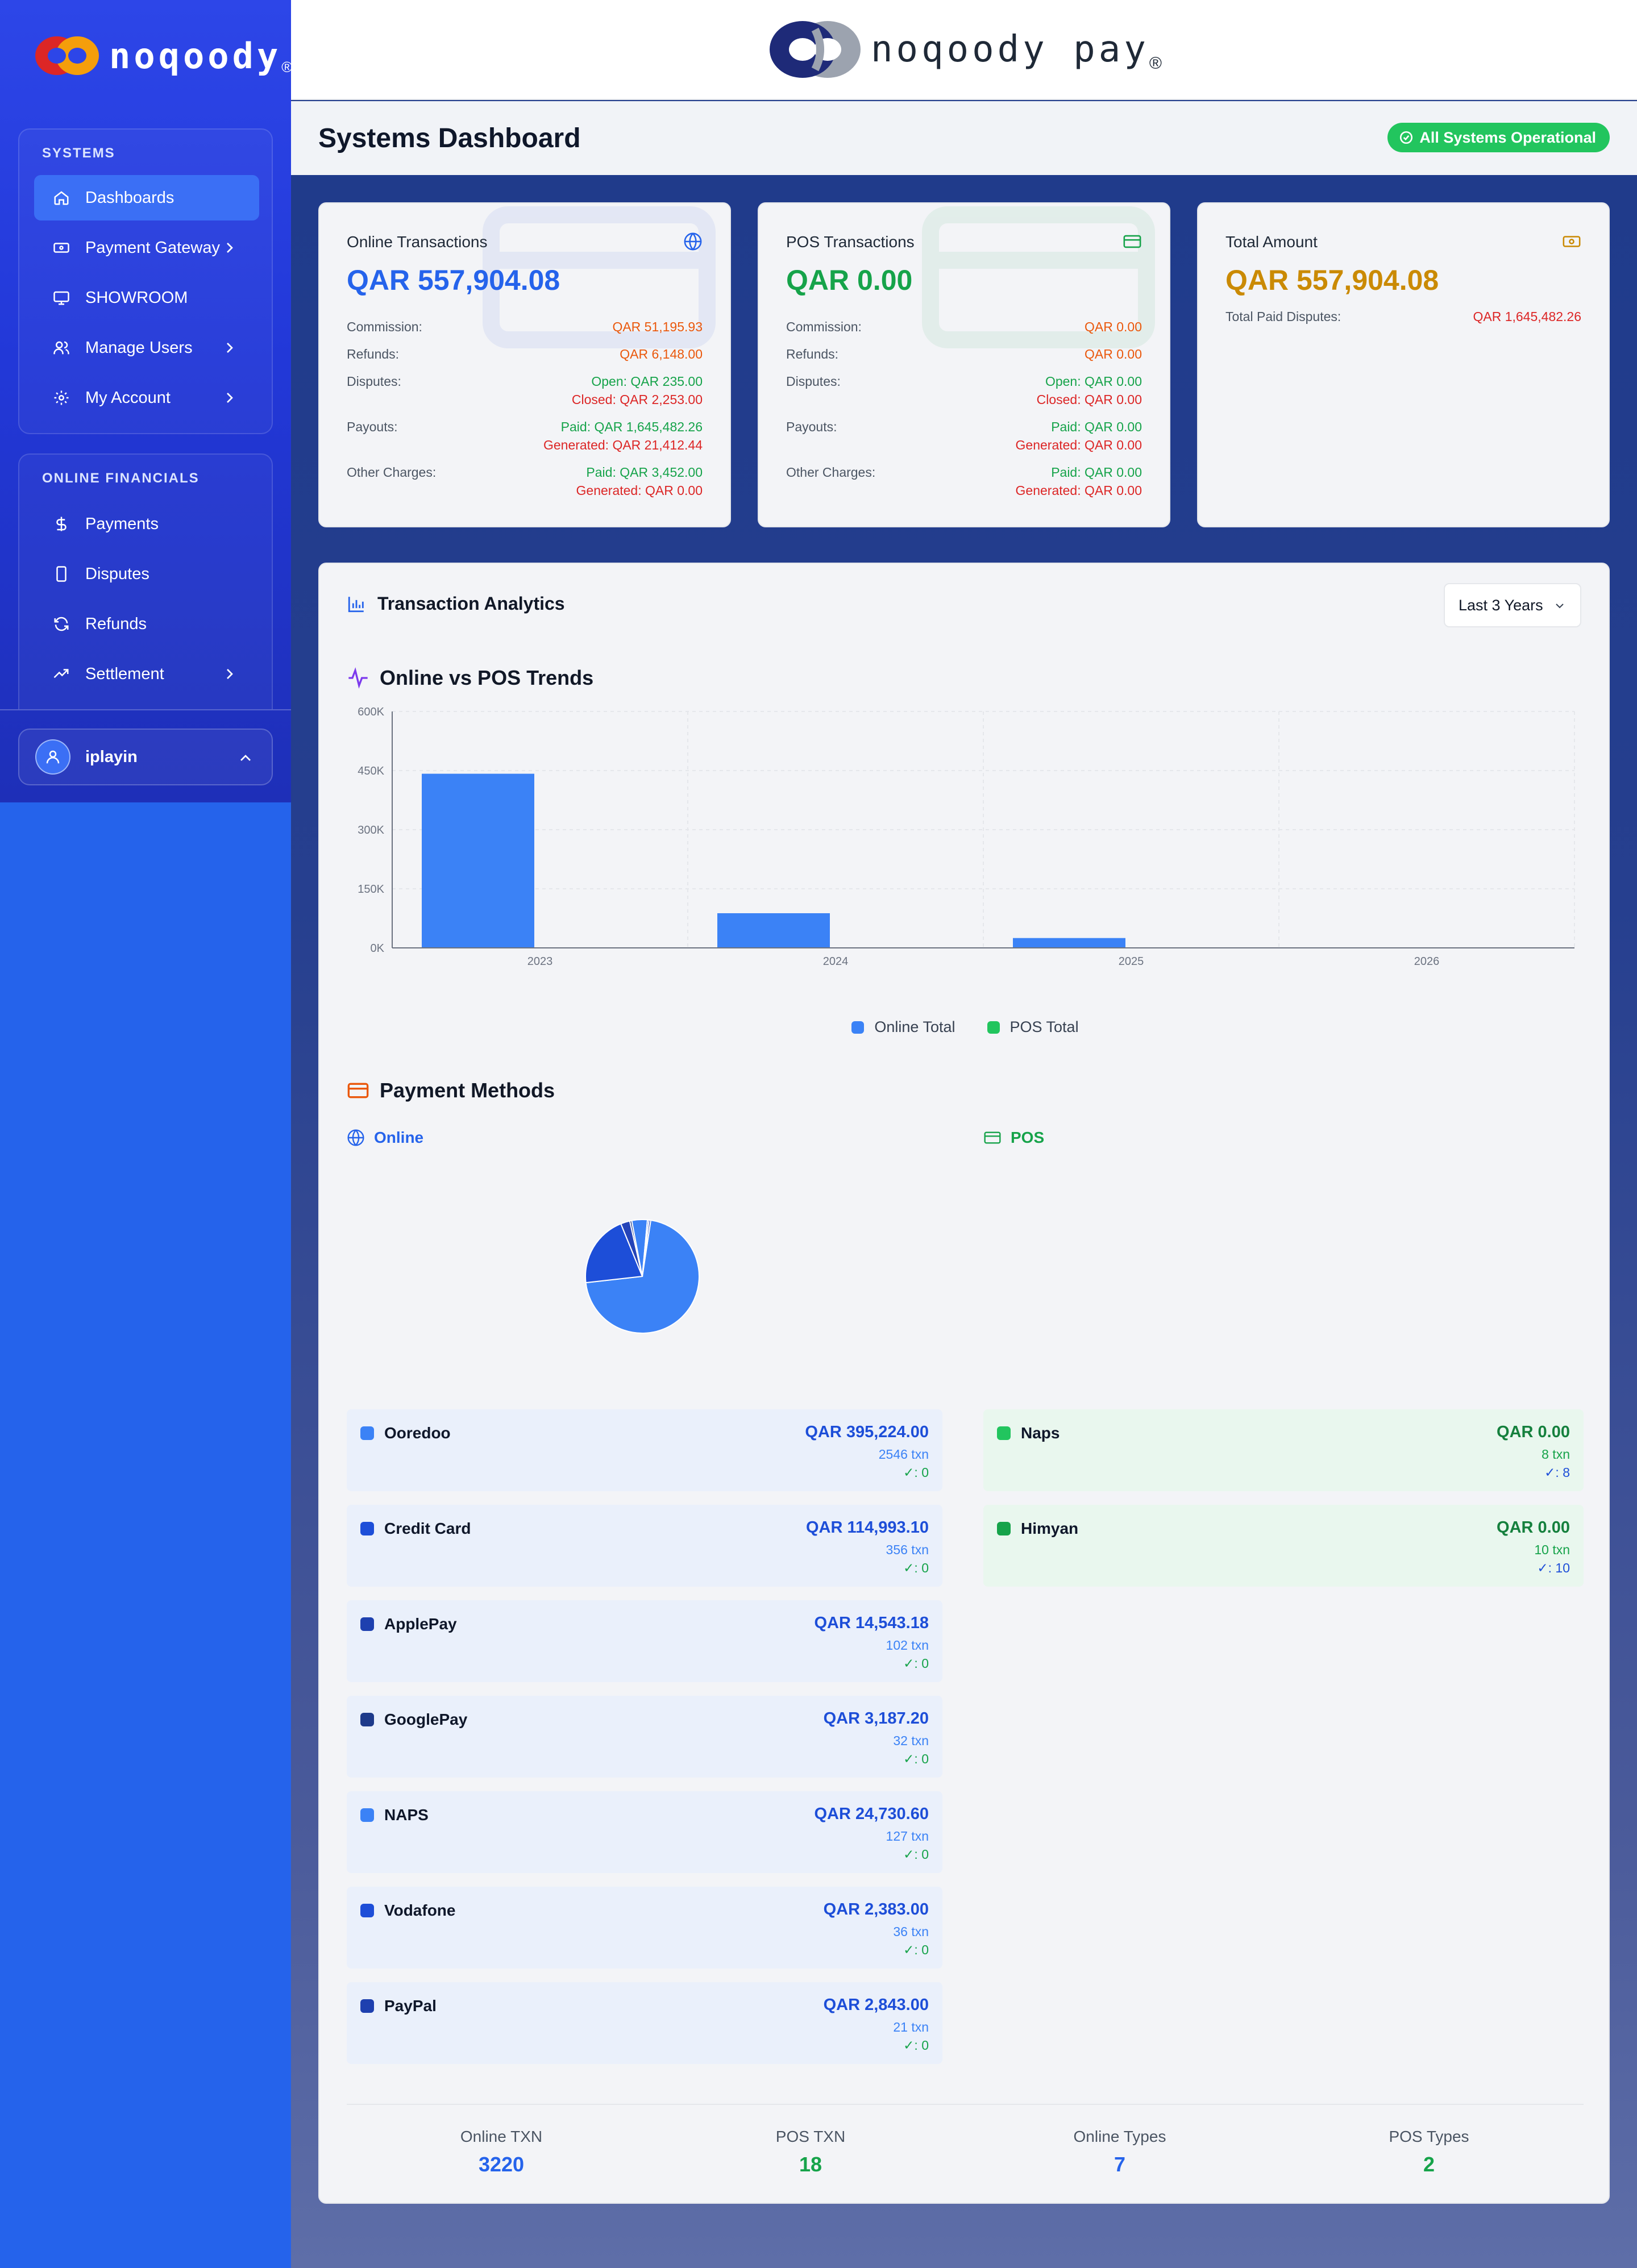  What do you see at coordinates (1040, 1433) in the screenshot?
I see `method-name: Naps` at bounding box center [1040, 1433].